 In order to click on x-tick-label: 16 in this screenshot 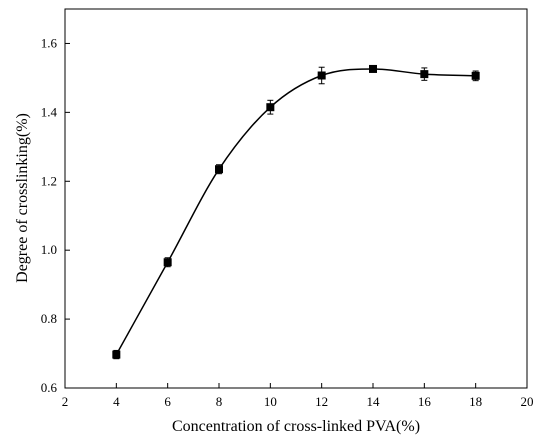, I will do `click(425, 401)`.